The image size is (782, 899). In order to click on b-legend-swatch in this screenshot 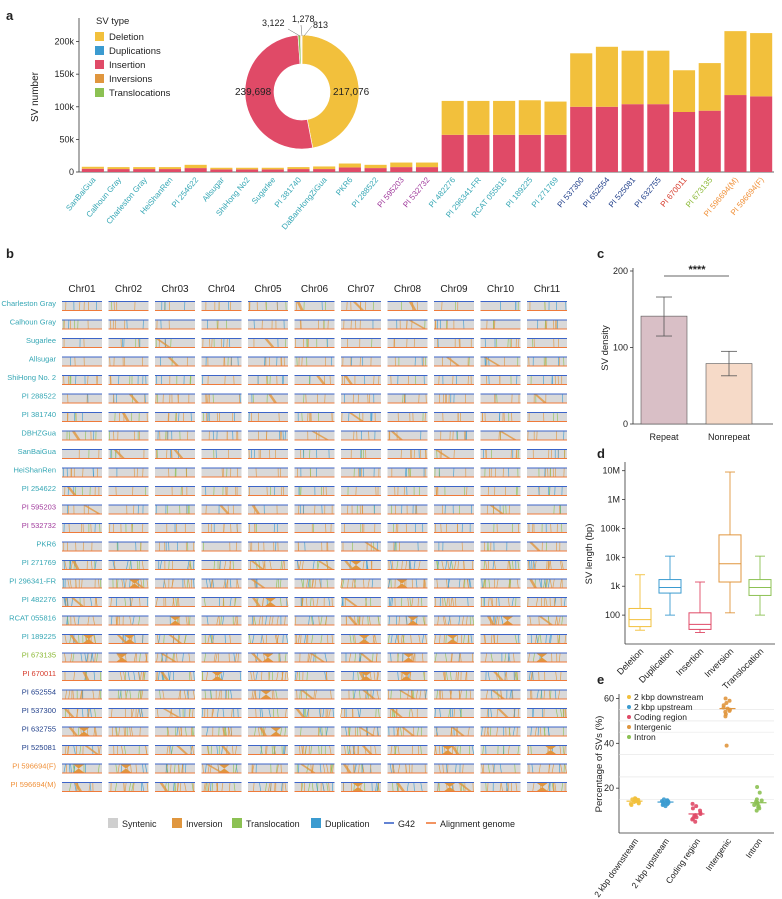, I will do `click(237, 823)`.